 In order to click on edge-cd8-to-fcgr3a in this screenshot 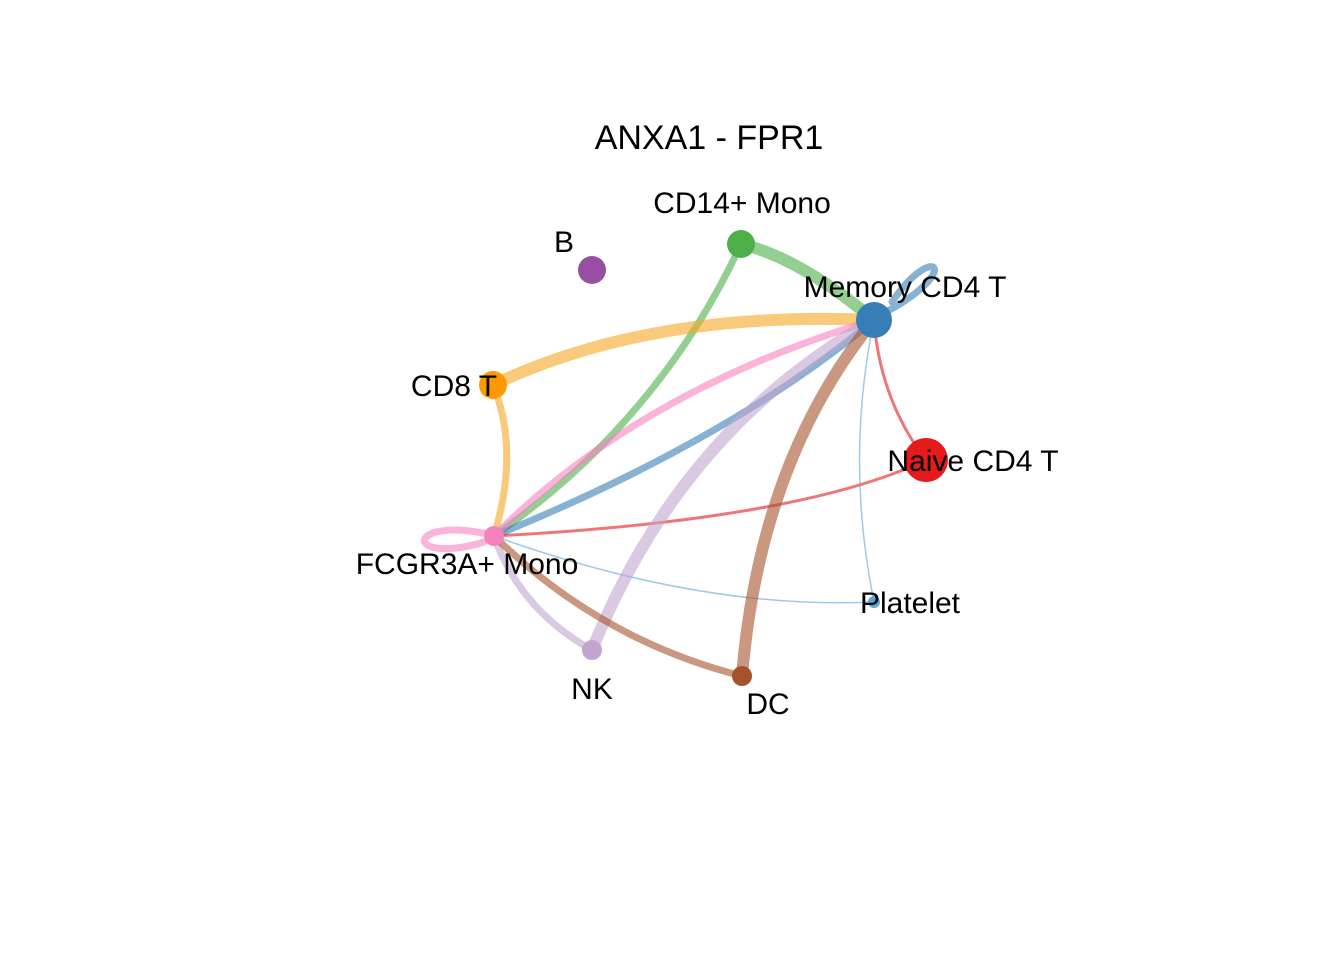, I will do `click(500, 460)`.